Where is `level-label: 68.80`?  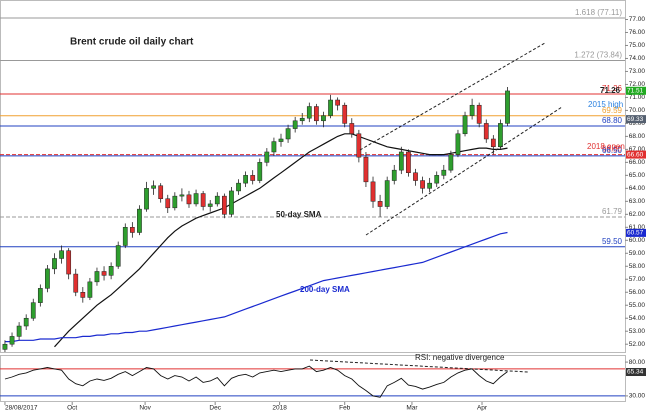
level-label: 68.80 is located at coordinates (612, 120).